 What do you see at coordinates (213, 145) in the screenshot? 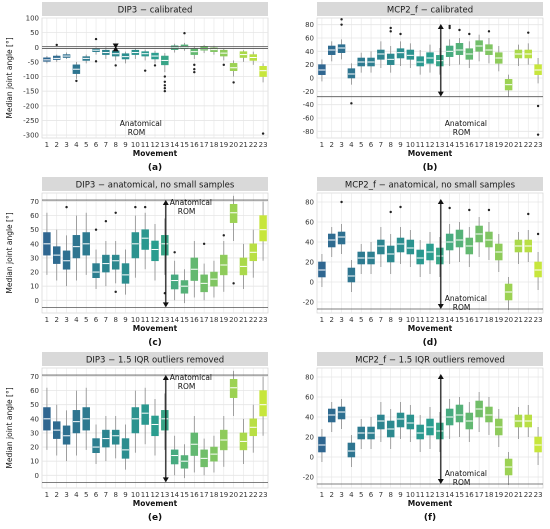
I see `x-tick-label: 18` at bounding box center [213, 145].